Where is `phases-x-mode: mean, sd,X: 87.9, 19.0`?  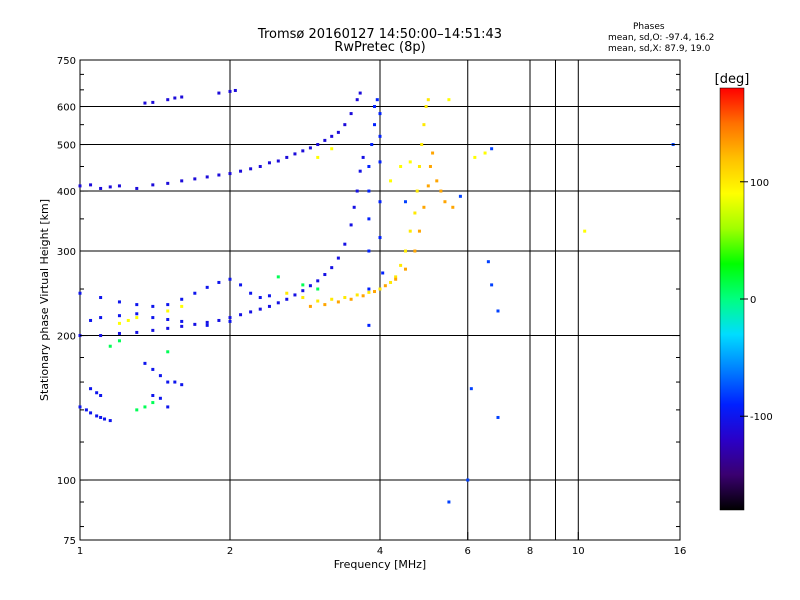
phases-x-mode: mean, sd,X: 87.9, 19.0 is located at coordinates (659, 49).